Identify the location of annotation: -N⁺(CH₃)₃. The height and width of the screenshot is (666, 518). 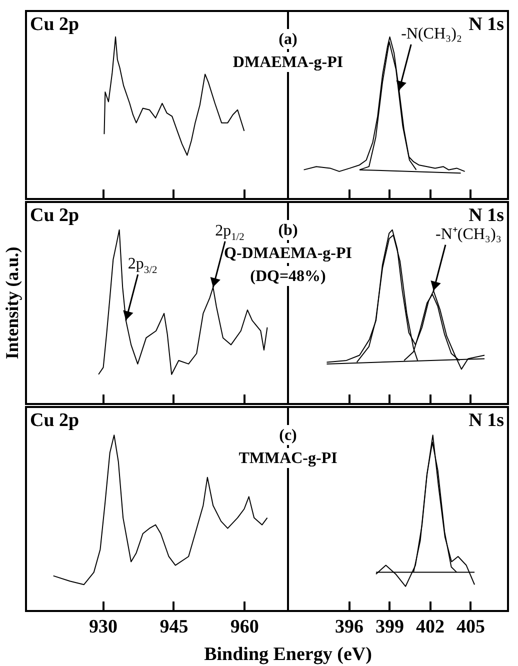
(468, 234).